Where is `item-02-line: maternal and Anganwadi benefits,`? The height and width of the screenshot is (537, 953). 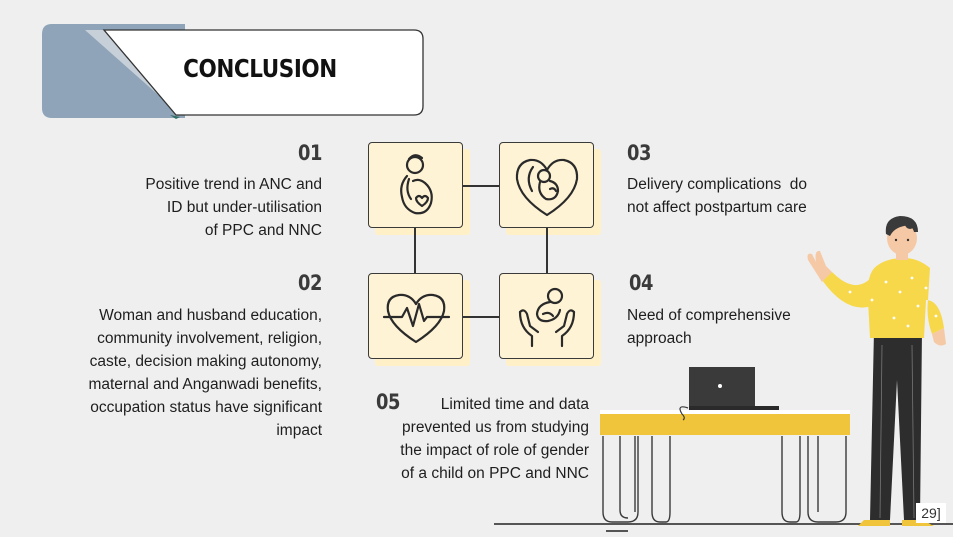 item-02-line: maternal and Anganwadi benefits, is located at coordinates (205, 384).